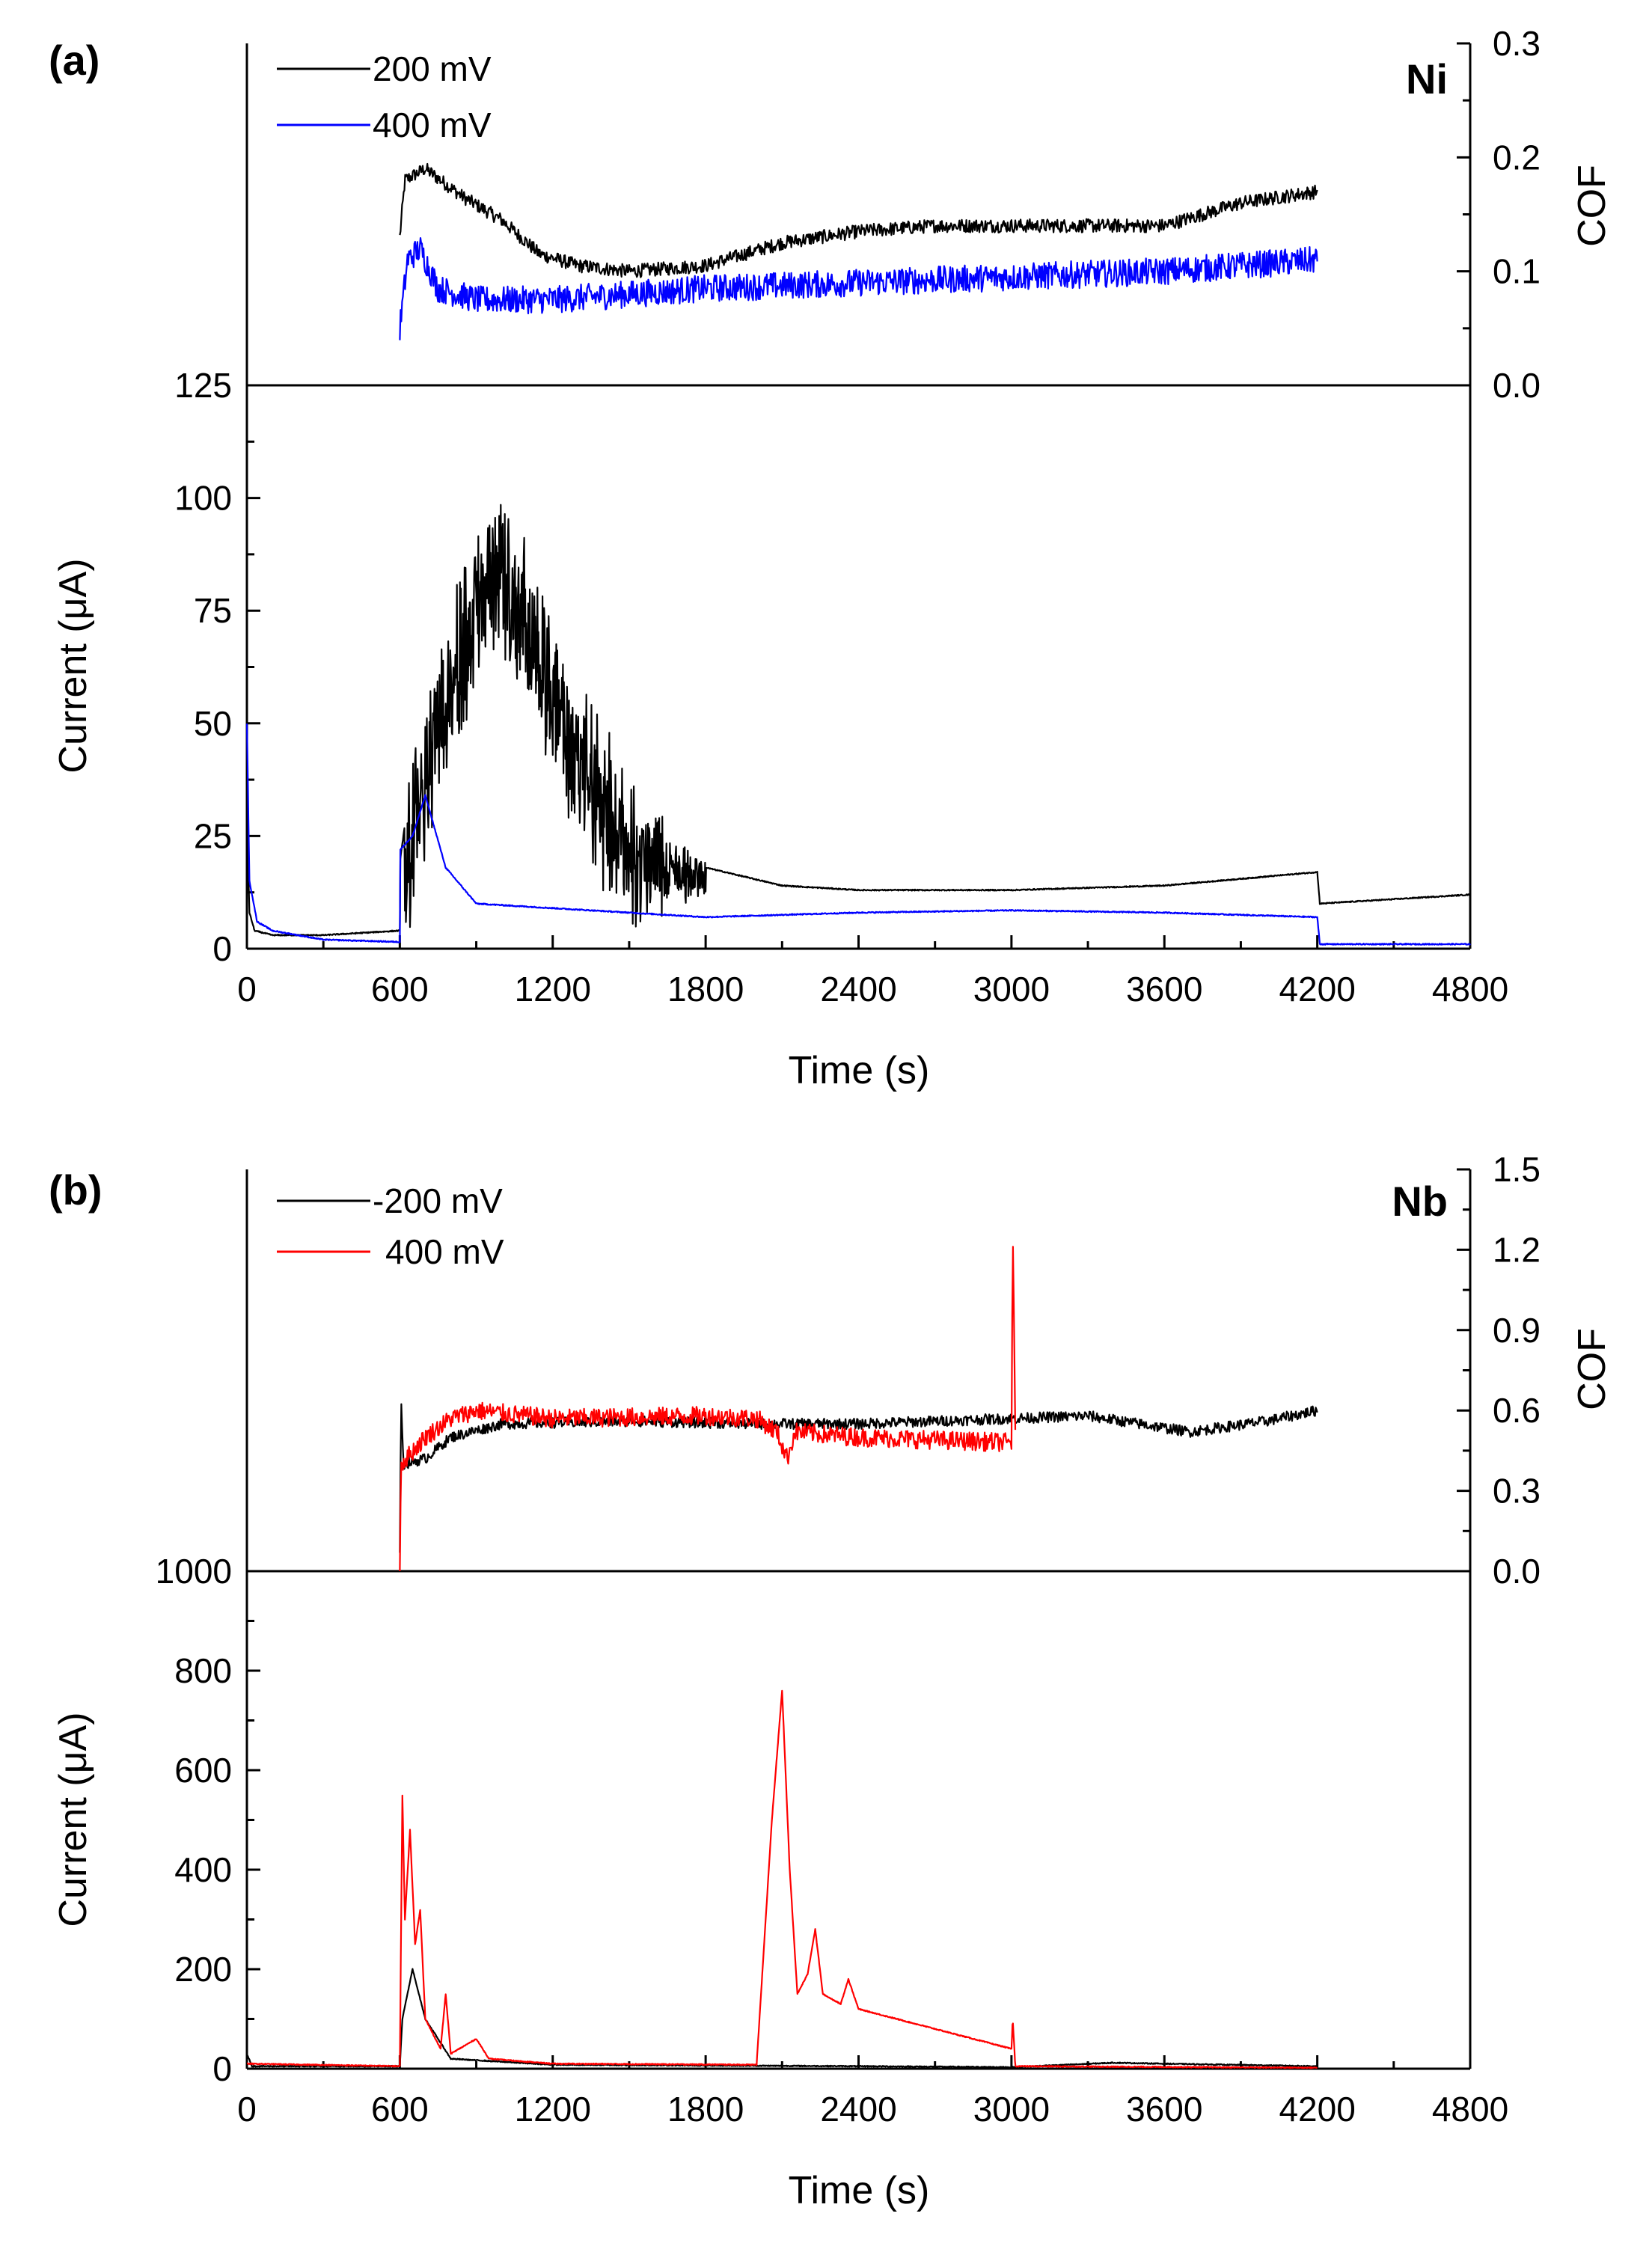  I want to click on panel-a-cof-series, so click(858, 251).